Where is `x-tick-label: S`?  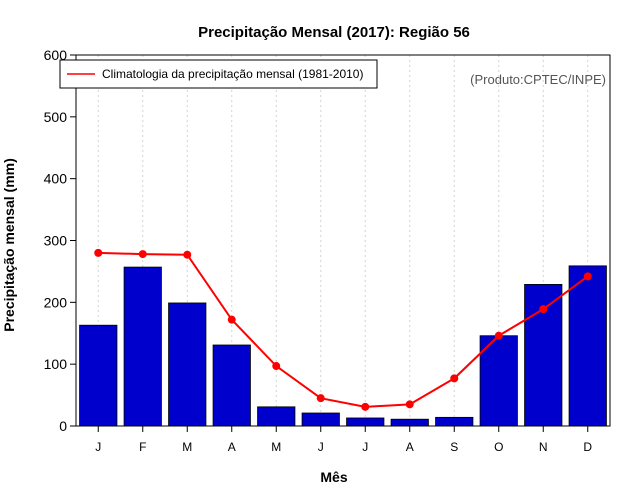 x-tick-label: S is located at coordinates (454, 447).